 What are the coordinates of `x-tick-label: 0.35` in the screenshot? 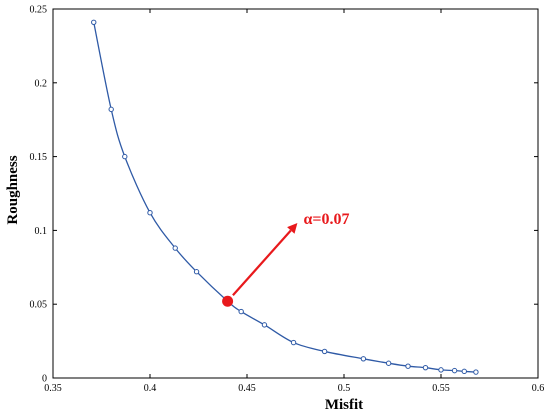 It's located at (53, 388).